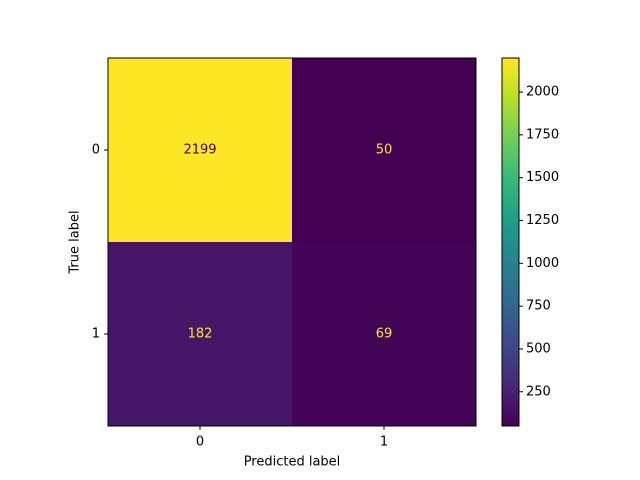 The image size is (640, 480). What do you see at coordinates (510, 242) in the screenshot?
I see `colorbar` at bounding box center [510, 242].